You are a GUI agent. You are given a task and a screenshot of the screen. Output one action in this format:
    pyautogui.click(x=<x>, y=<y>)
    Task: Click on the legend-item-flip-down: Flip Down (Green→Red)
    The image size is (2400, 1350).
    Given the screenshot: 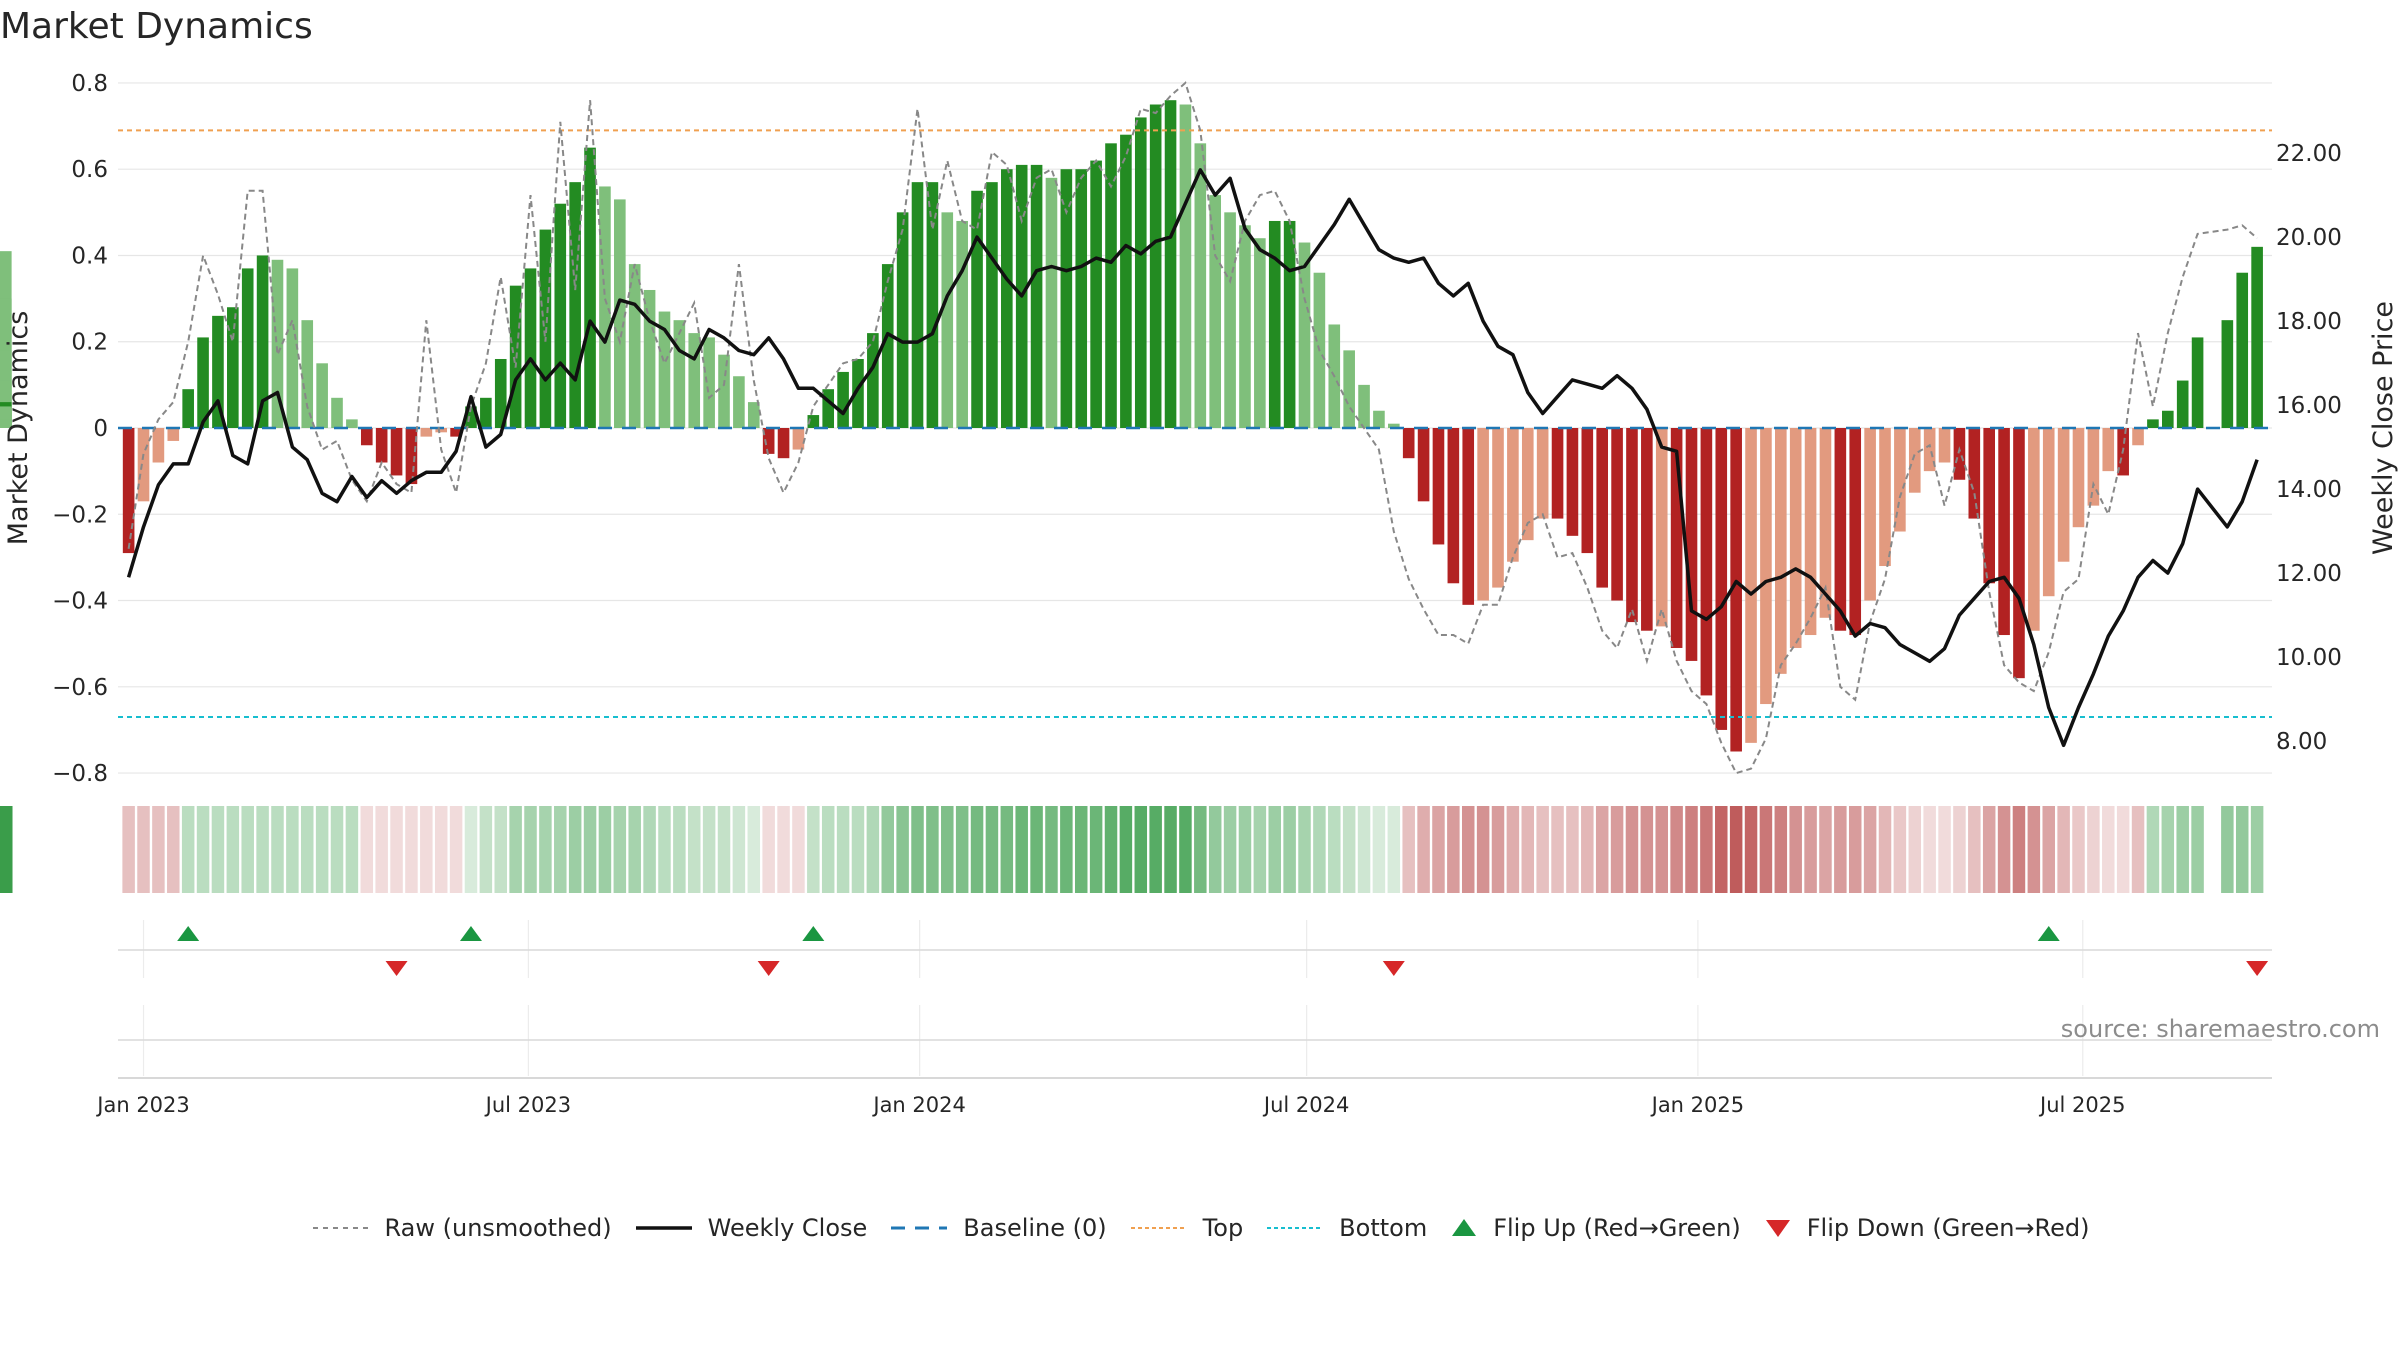 What is the action you would take?
    pyautogui.click(x=1926, y=1228)
    